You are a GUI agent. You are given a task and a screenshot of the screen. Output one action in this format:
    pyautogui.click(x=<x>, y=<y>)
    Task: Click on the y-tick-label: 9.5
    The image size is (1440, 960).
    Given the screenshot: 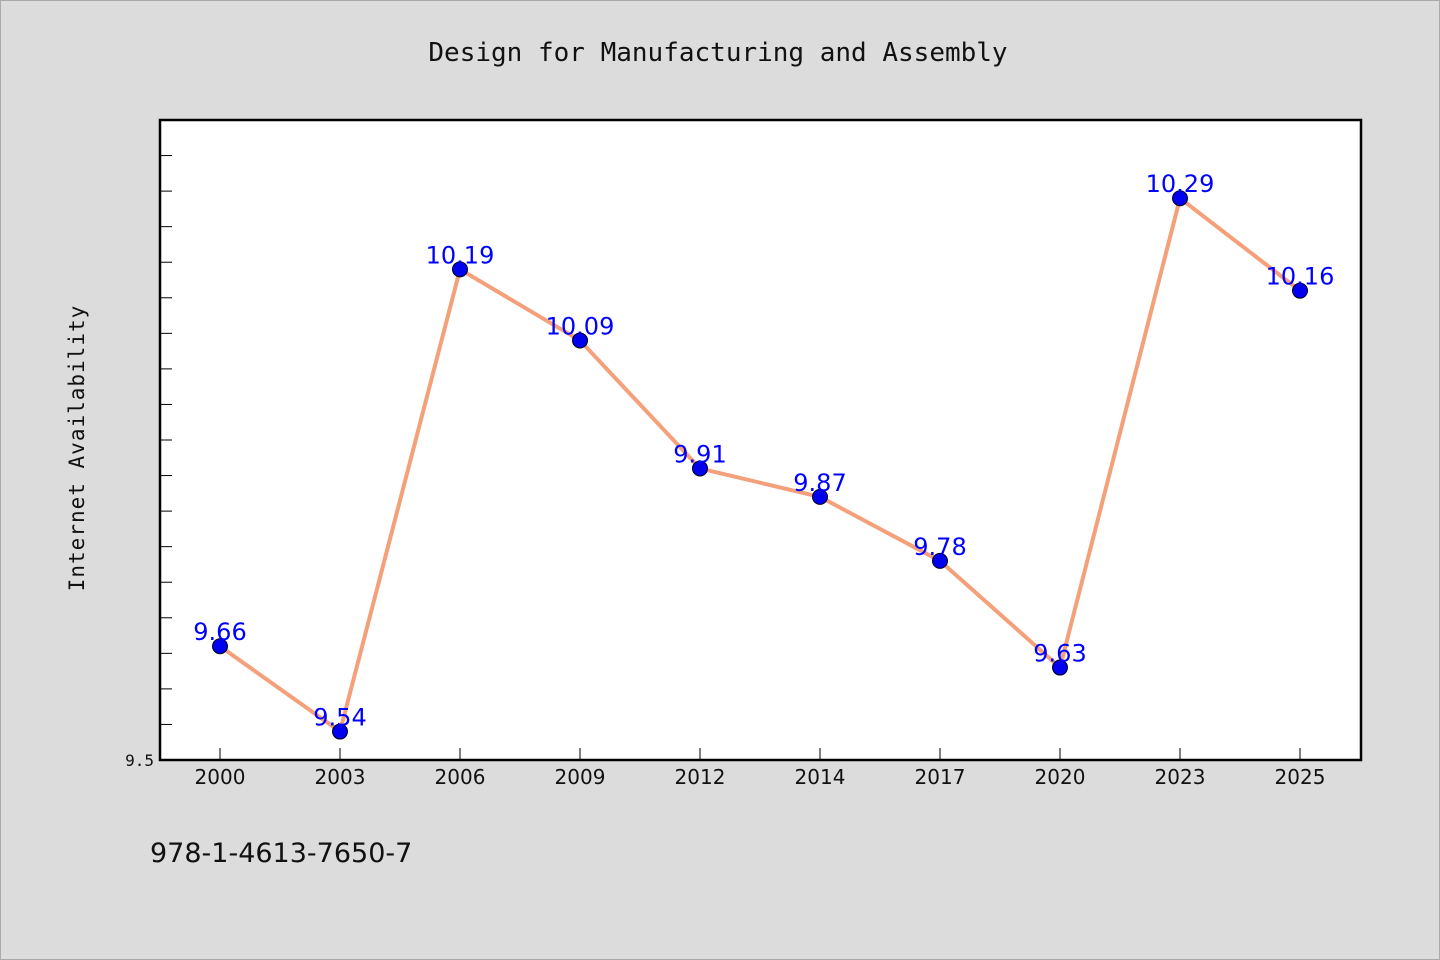 What is the action you would take?
    pyautogui.click(x=139, y=760)
    